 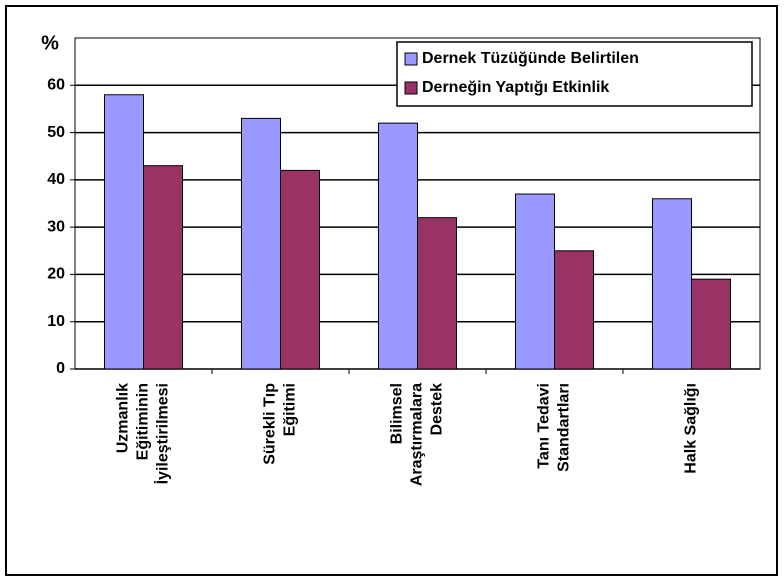 I want to click on y-tick-label: 40, so click(x=56, y=179).